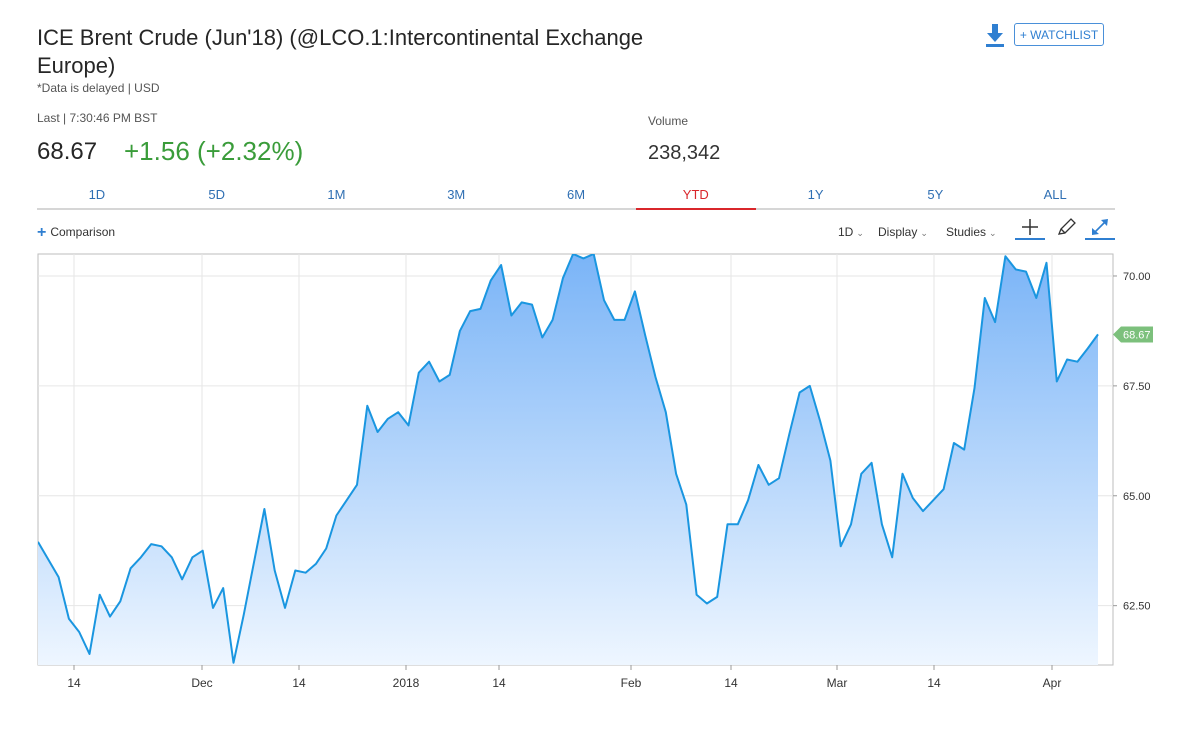  I want to click on range-tabs: 1D 5D 1M 3M 6M YTD 1Y 5Y ALL, so click(576, 197).